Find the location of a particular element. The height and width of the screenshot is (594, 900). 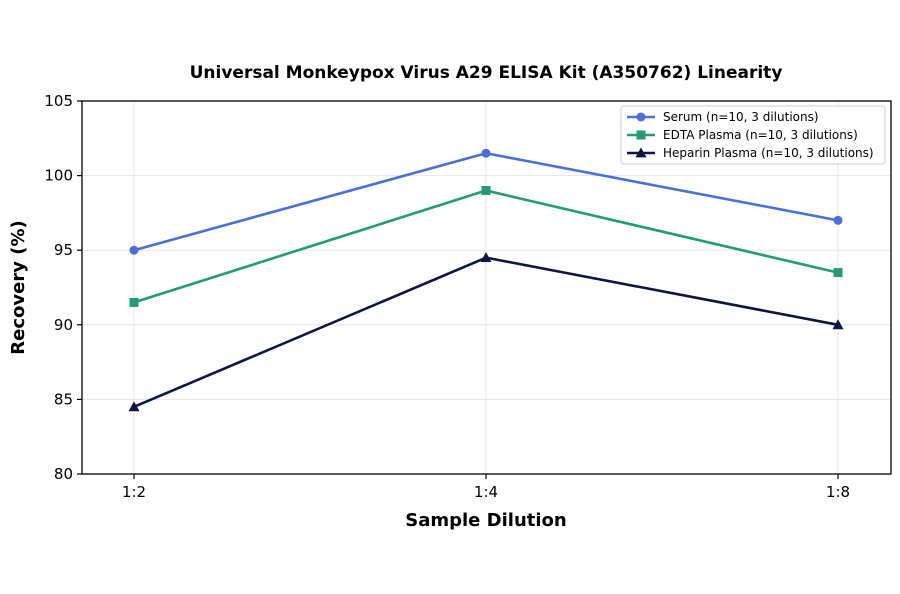

legend-box is located at coordinates (753, 135).